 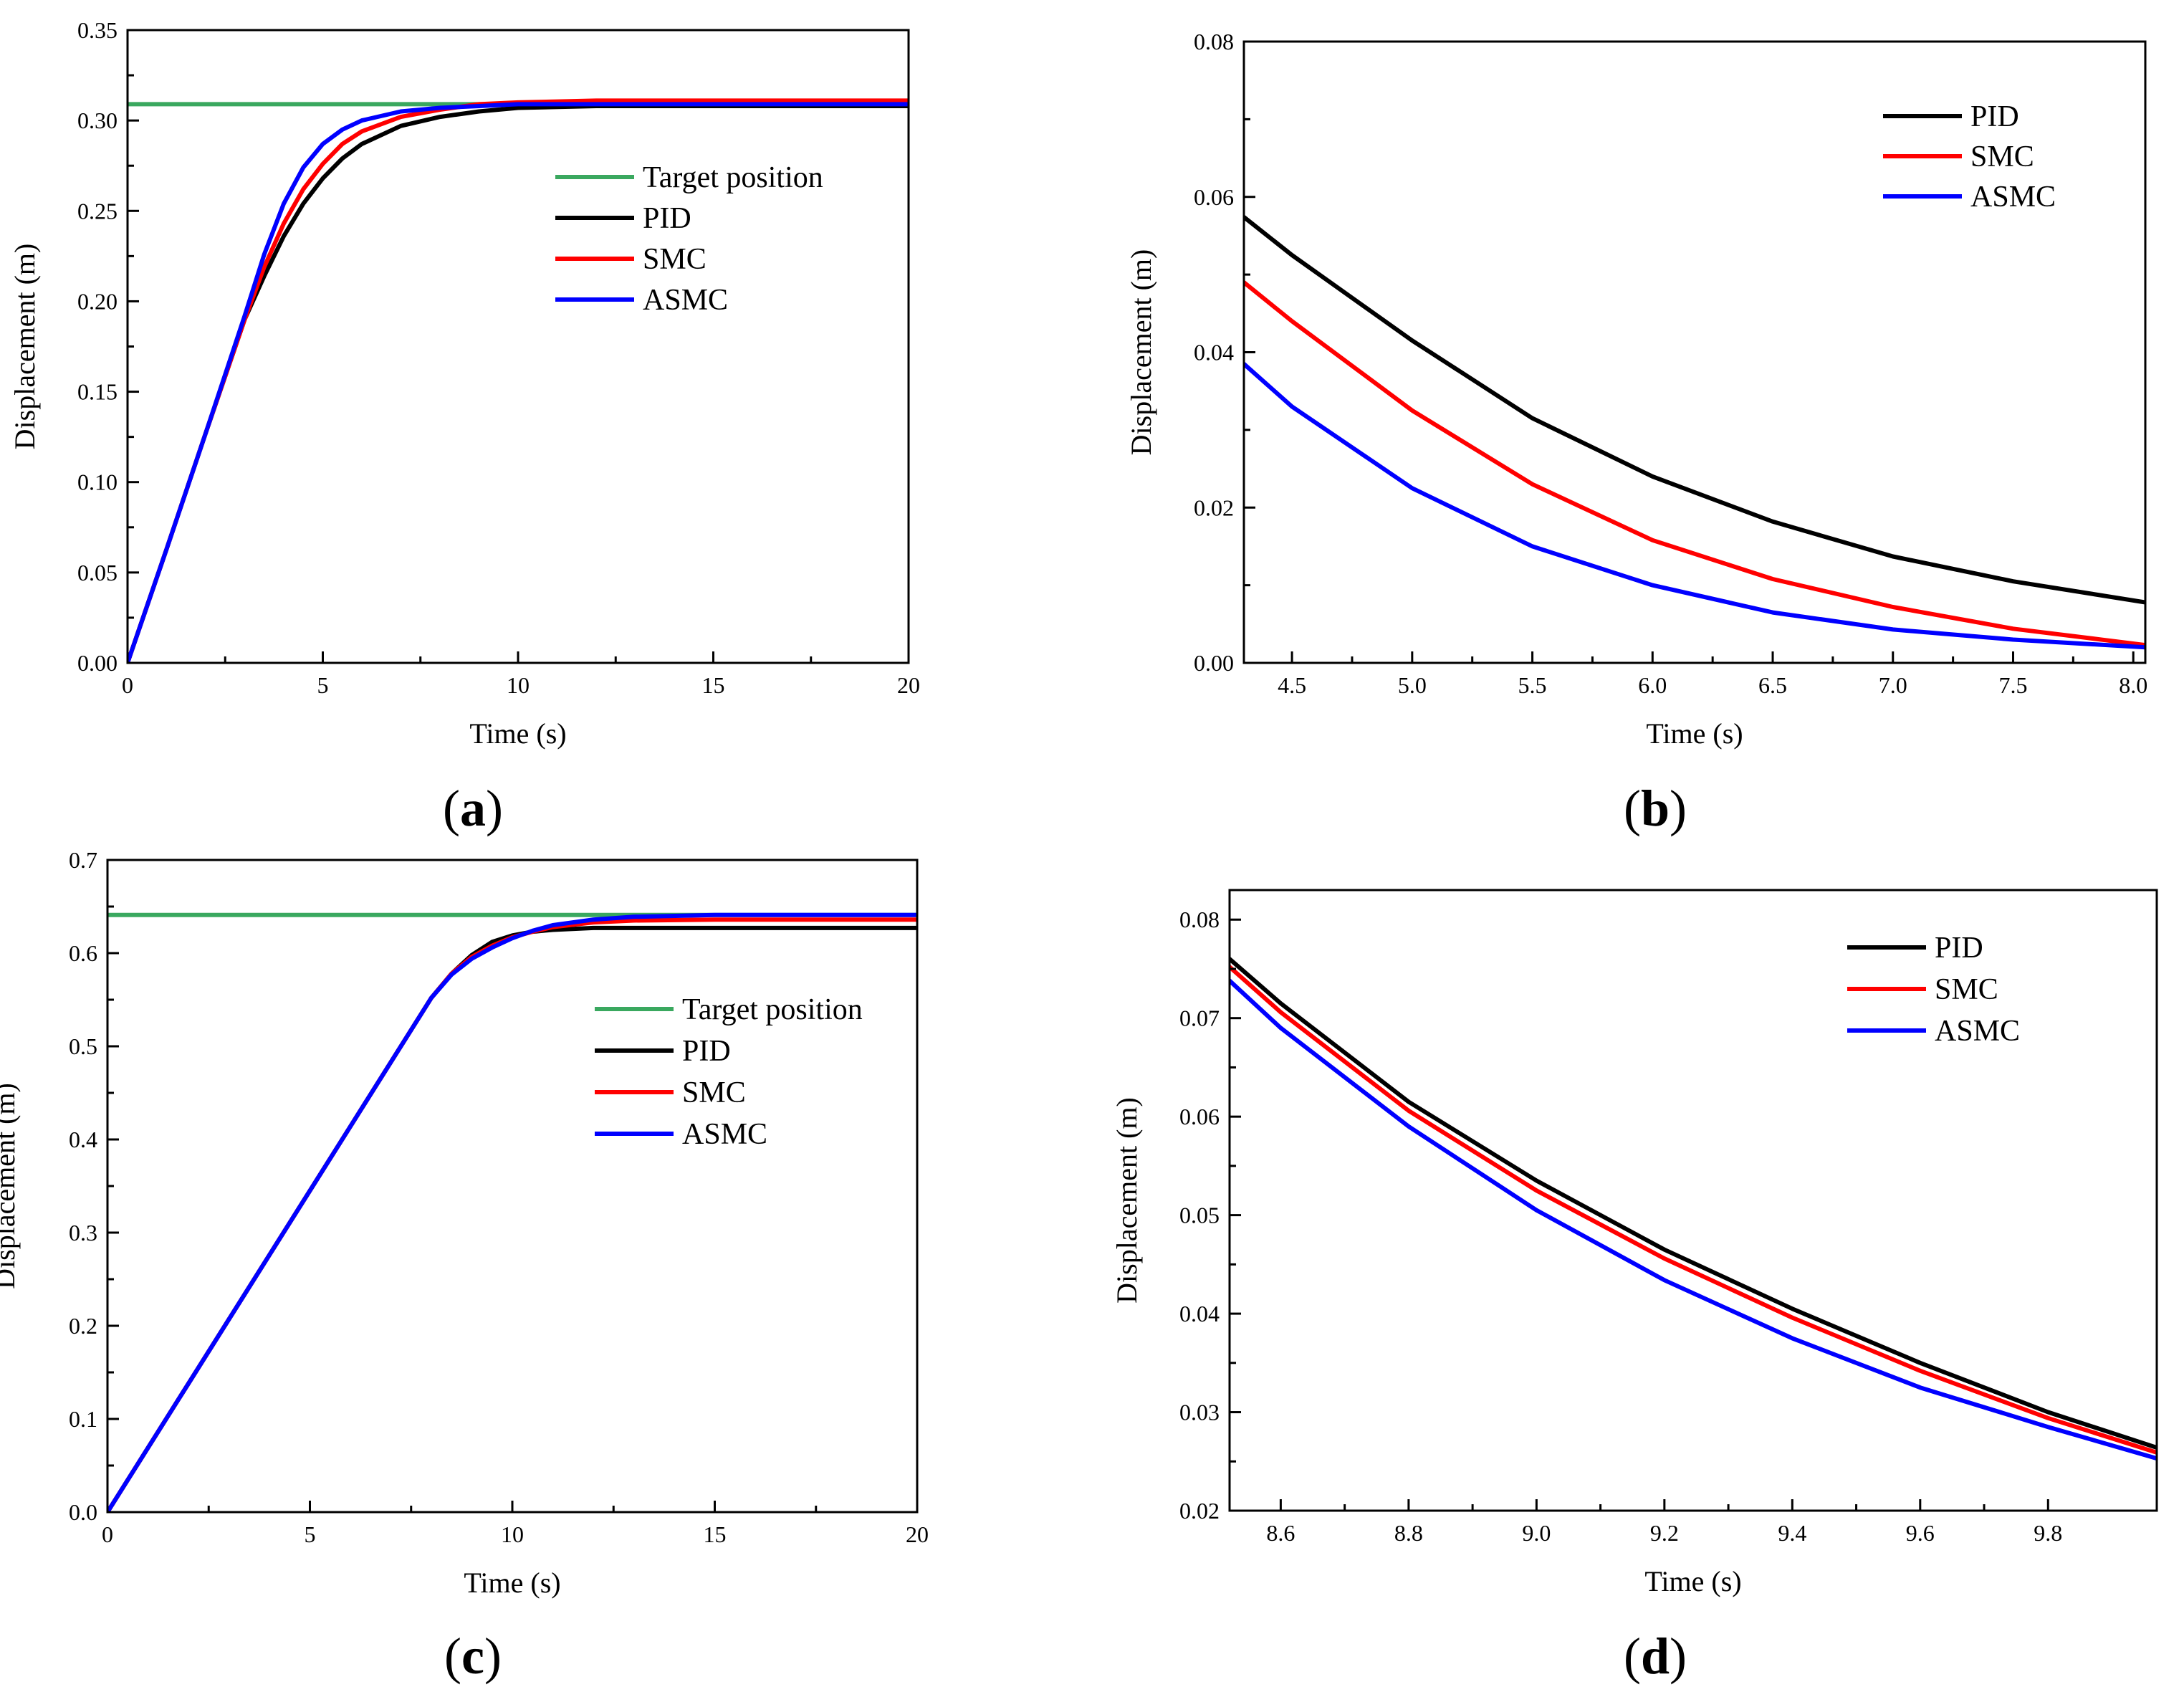 What do you see at coordinates (1199, 1018) in the screenshot?
I see `y-tick-label: 0.07` at bounding box center [1199, 1018].